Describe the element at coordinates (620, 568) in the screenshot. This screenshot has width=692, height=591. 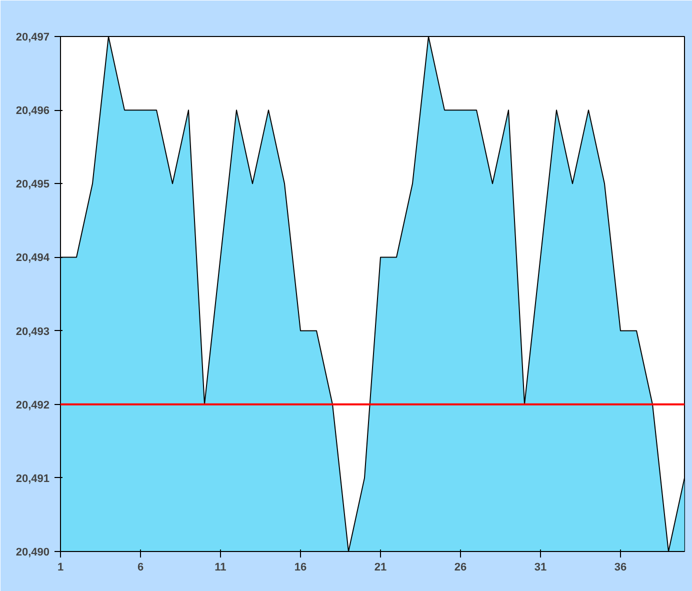
I see `x-tick-label: 36` at that location.